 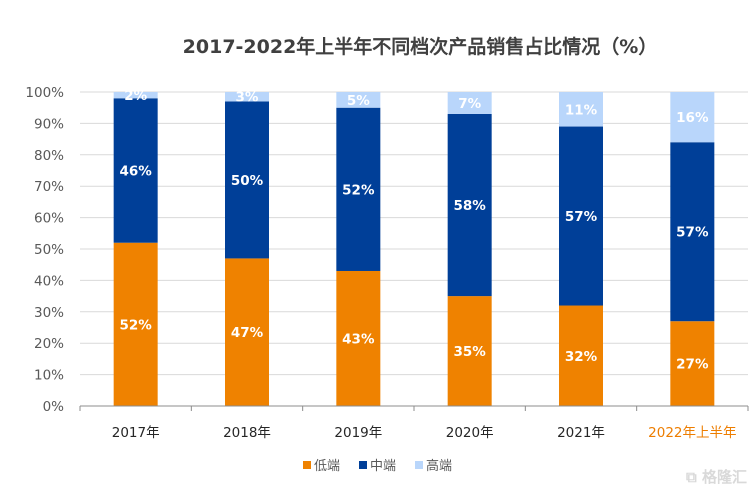 What do you see at coordinates (49, 313) in the screenshot?
I see `y-tick-label: 30%` at bounding box center [49, 313].